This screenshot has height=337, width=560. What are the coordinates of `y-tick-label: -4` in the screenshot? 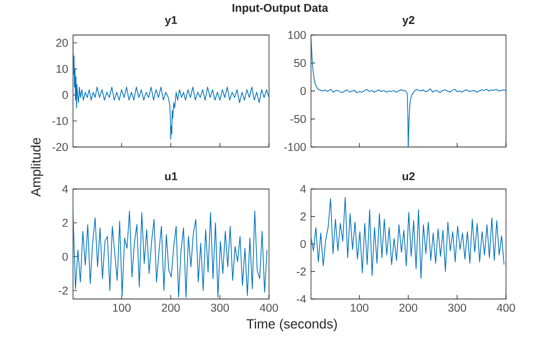 It's located at (301, 299).